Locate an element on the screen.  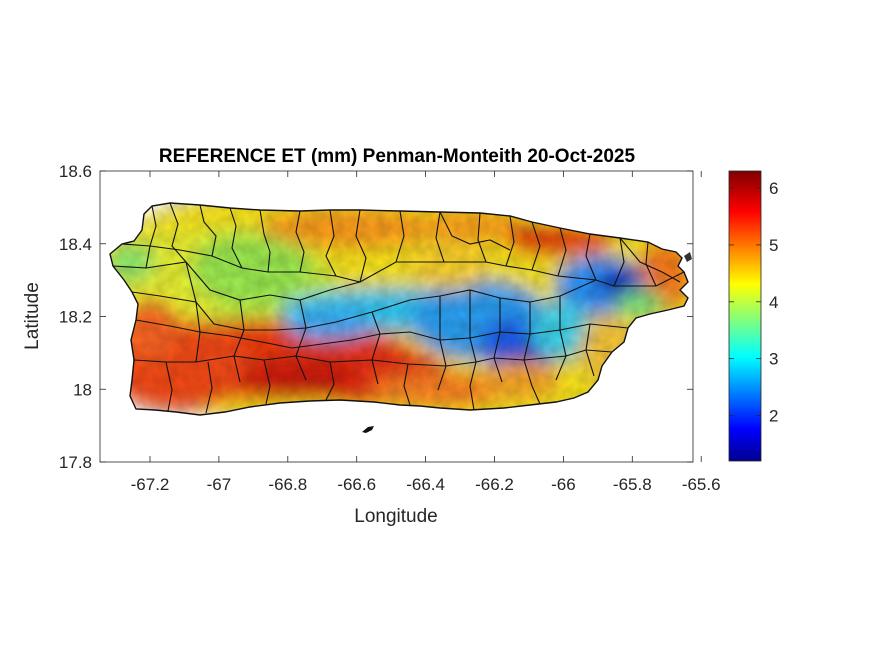
x-tick-label: -66.2 is located at coordinates (494, 484).